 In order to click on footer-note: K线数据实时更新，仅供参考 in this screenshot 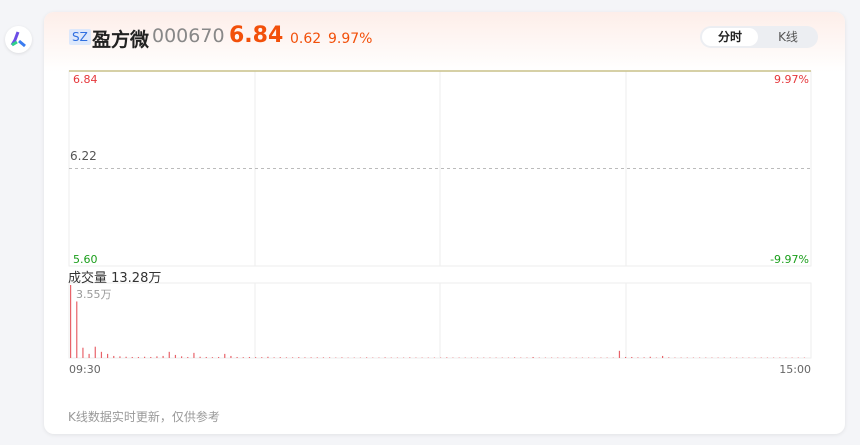, I will do `click(144, 417)`.